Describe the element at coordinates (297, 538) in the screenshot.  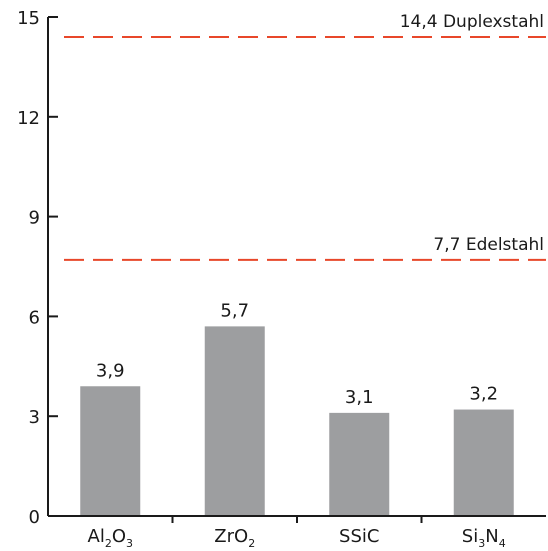
I see `category-labels: Al2O3 ZrO2 SSiC Si3N4` at that location.